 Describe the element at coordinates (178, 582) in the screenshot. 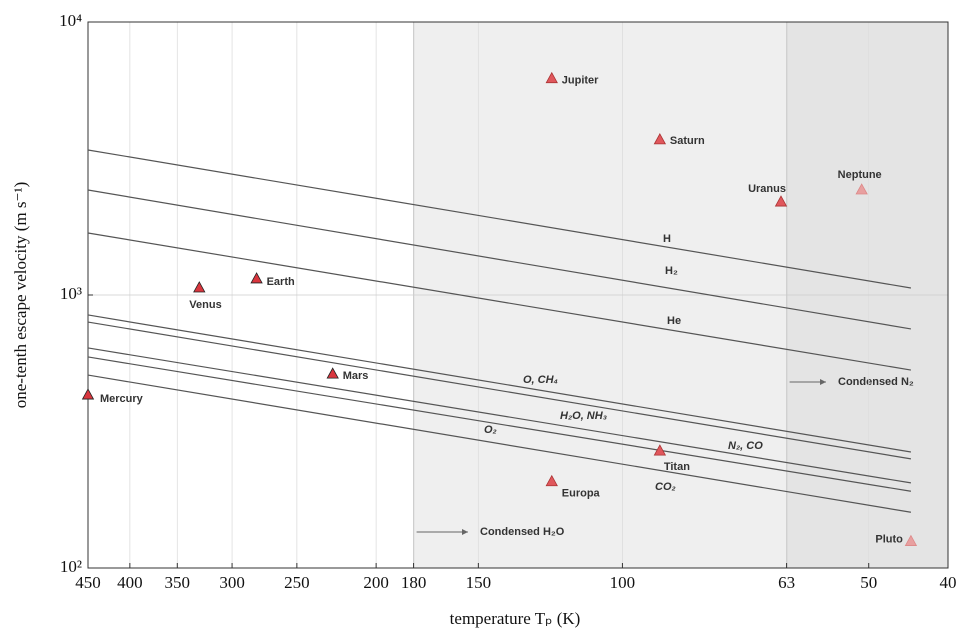

I see `x-tick-label: 350` at that location.